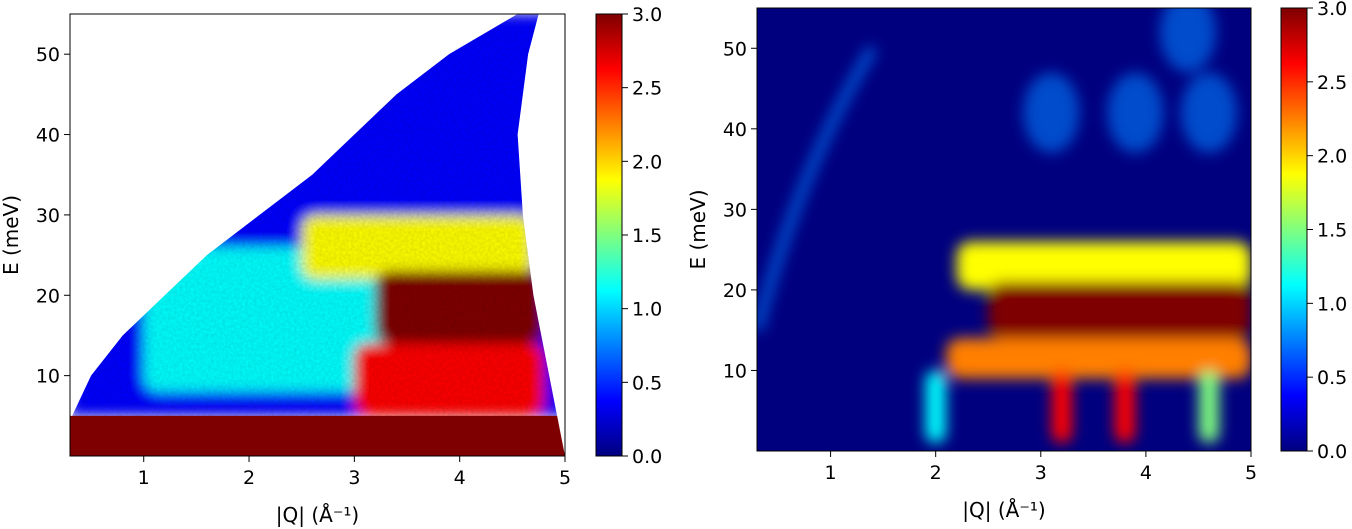 The height and width of the screenshot is (529, 1352). Describe the element at coordinates (698, 229) in the screenshot. I see `right-y-axis-label: E (meV)` at that location.